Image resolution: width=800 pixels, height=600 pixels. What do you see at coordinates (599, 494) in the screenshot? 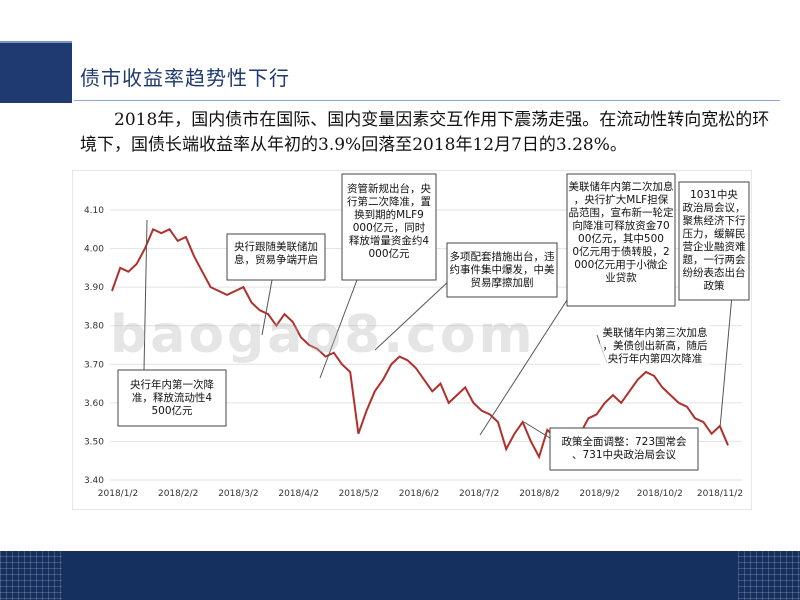
I see `x-tick-label: 2018/9/2` at bounding box center [599, 494].